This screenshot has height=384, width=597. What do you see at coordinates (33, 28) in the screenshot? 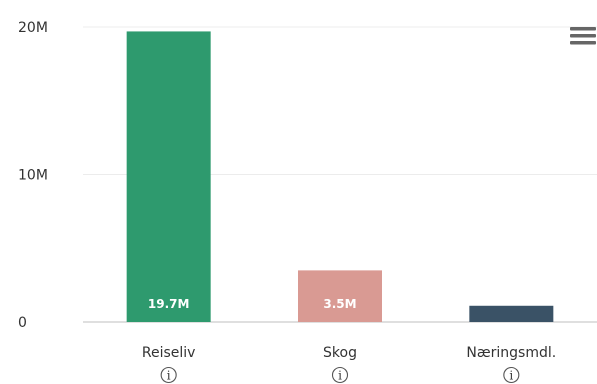
I see `y-tick-label: 20M` at bounding box center [33, 28].